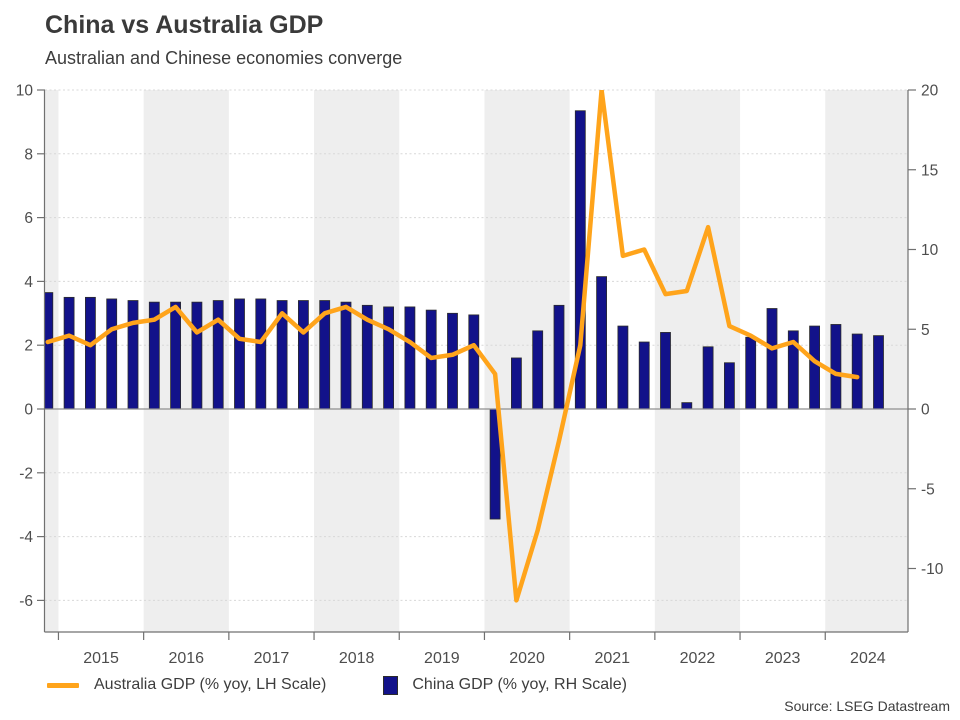 The width and height of the screenshot is (960, 720). What do you see at coordinates (186, 658) in the screenshot?
I see `x-axis-year-label: 2016` at bounding box center [186, 658].